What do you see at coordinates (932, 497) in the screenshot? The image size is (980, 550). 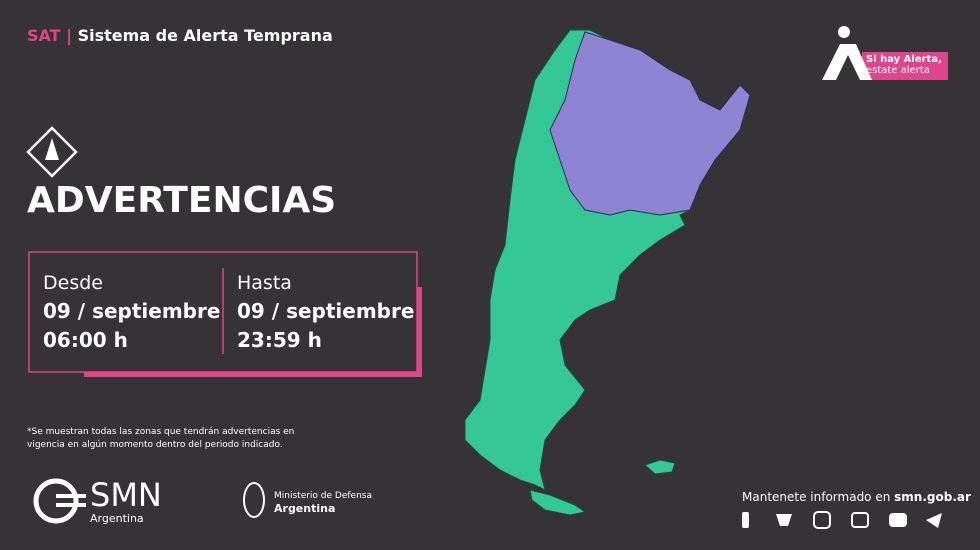 I see `contact-site: smn.gob.ar` at bounding box center [932, 497].